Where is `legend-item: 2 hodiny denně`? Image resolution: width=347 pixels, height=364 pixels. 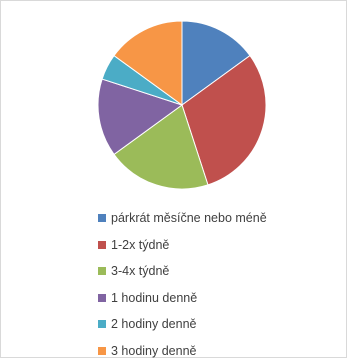 legend-item: 2 hodiny denně is located at coordinates (182, 324).